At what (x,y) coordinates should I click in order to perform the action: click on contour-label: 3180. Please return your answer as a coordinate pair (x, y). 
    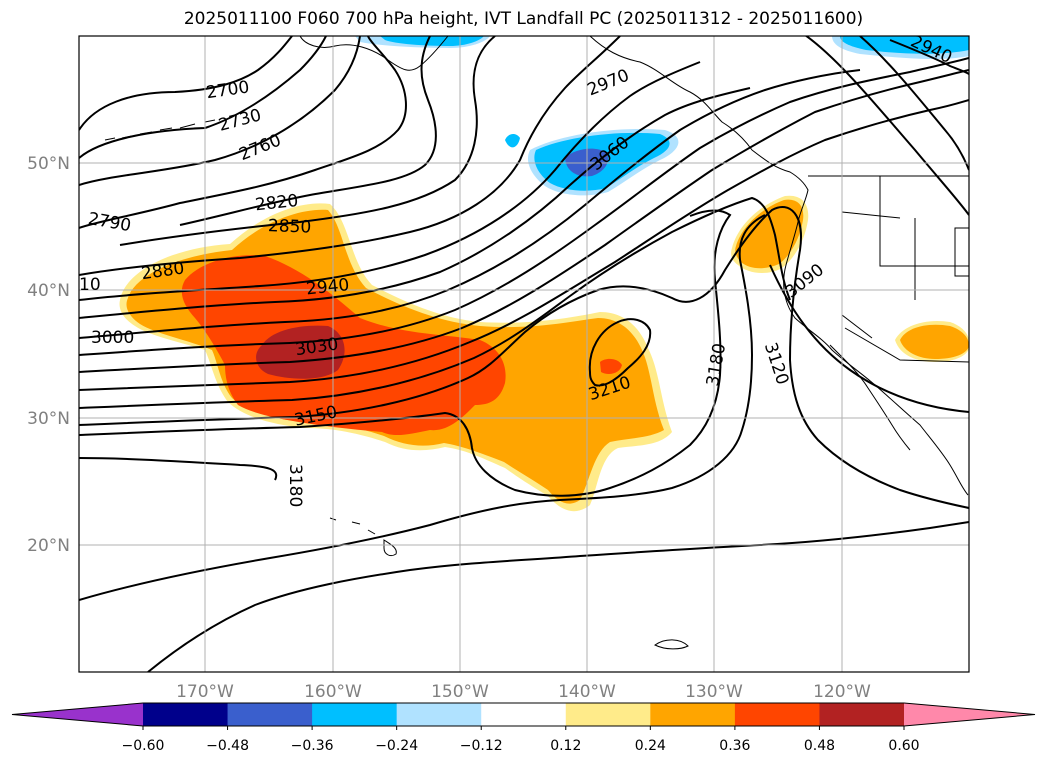
    Looking at the image, I should click on (295, 485).